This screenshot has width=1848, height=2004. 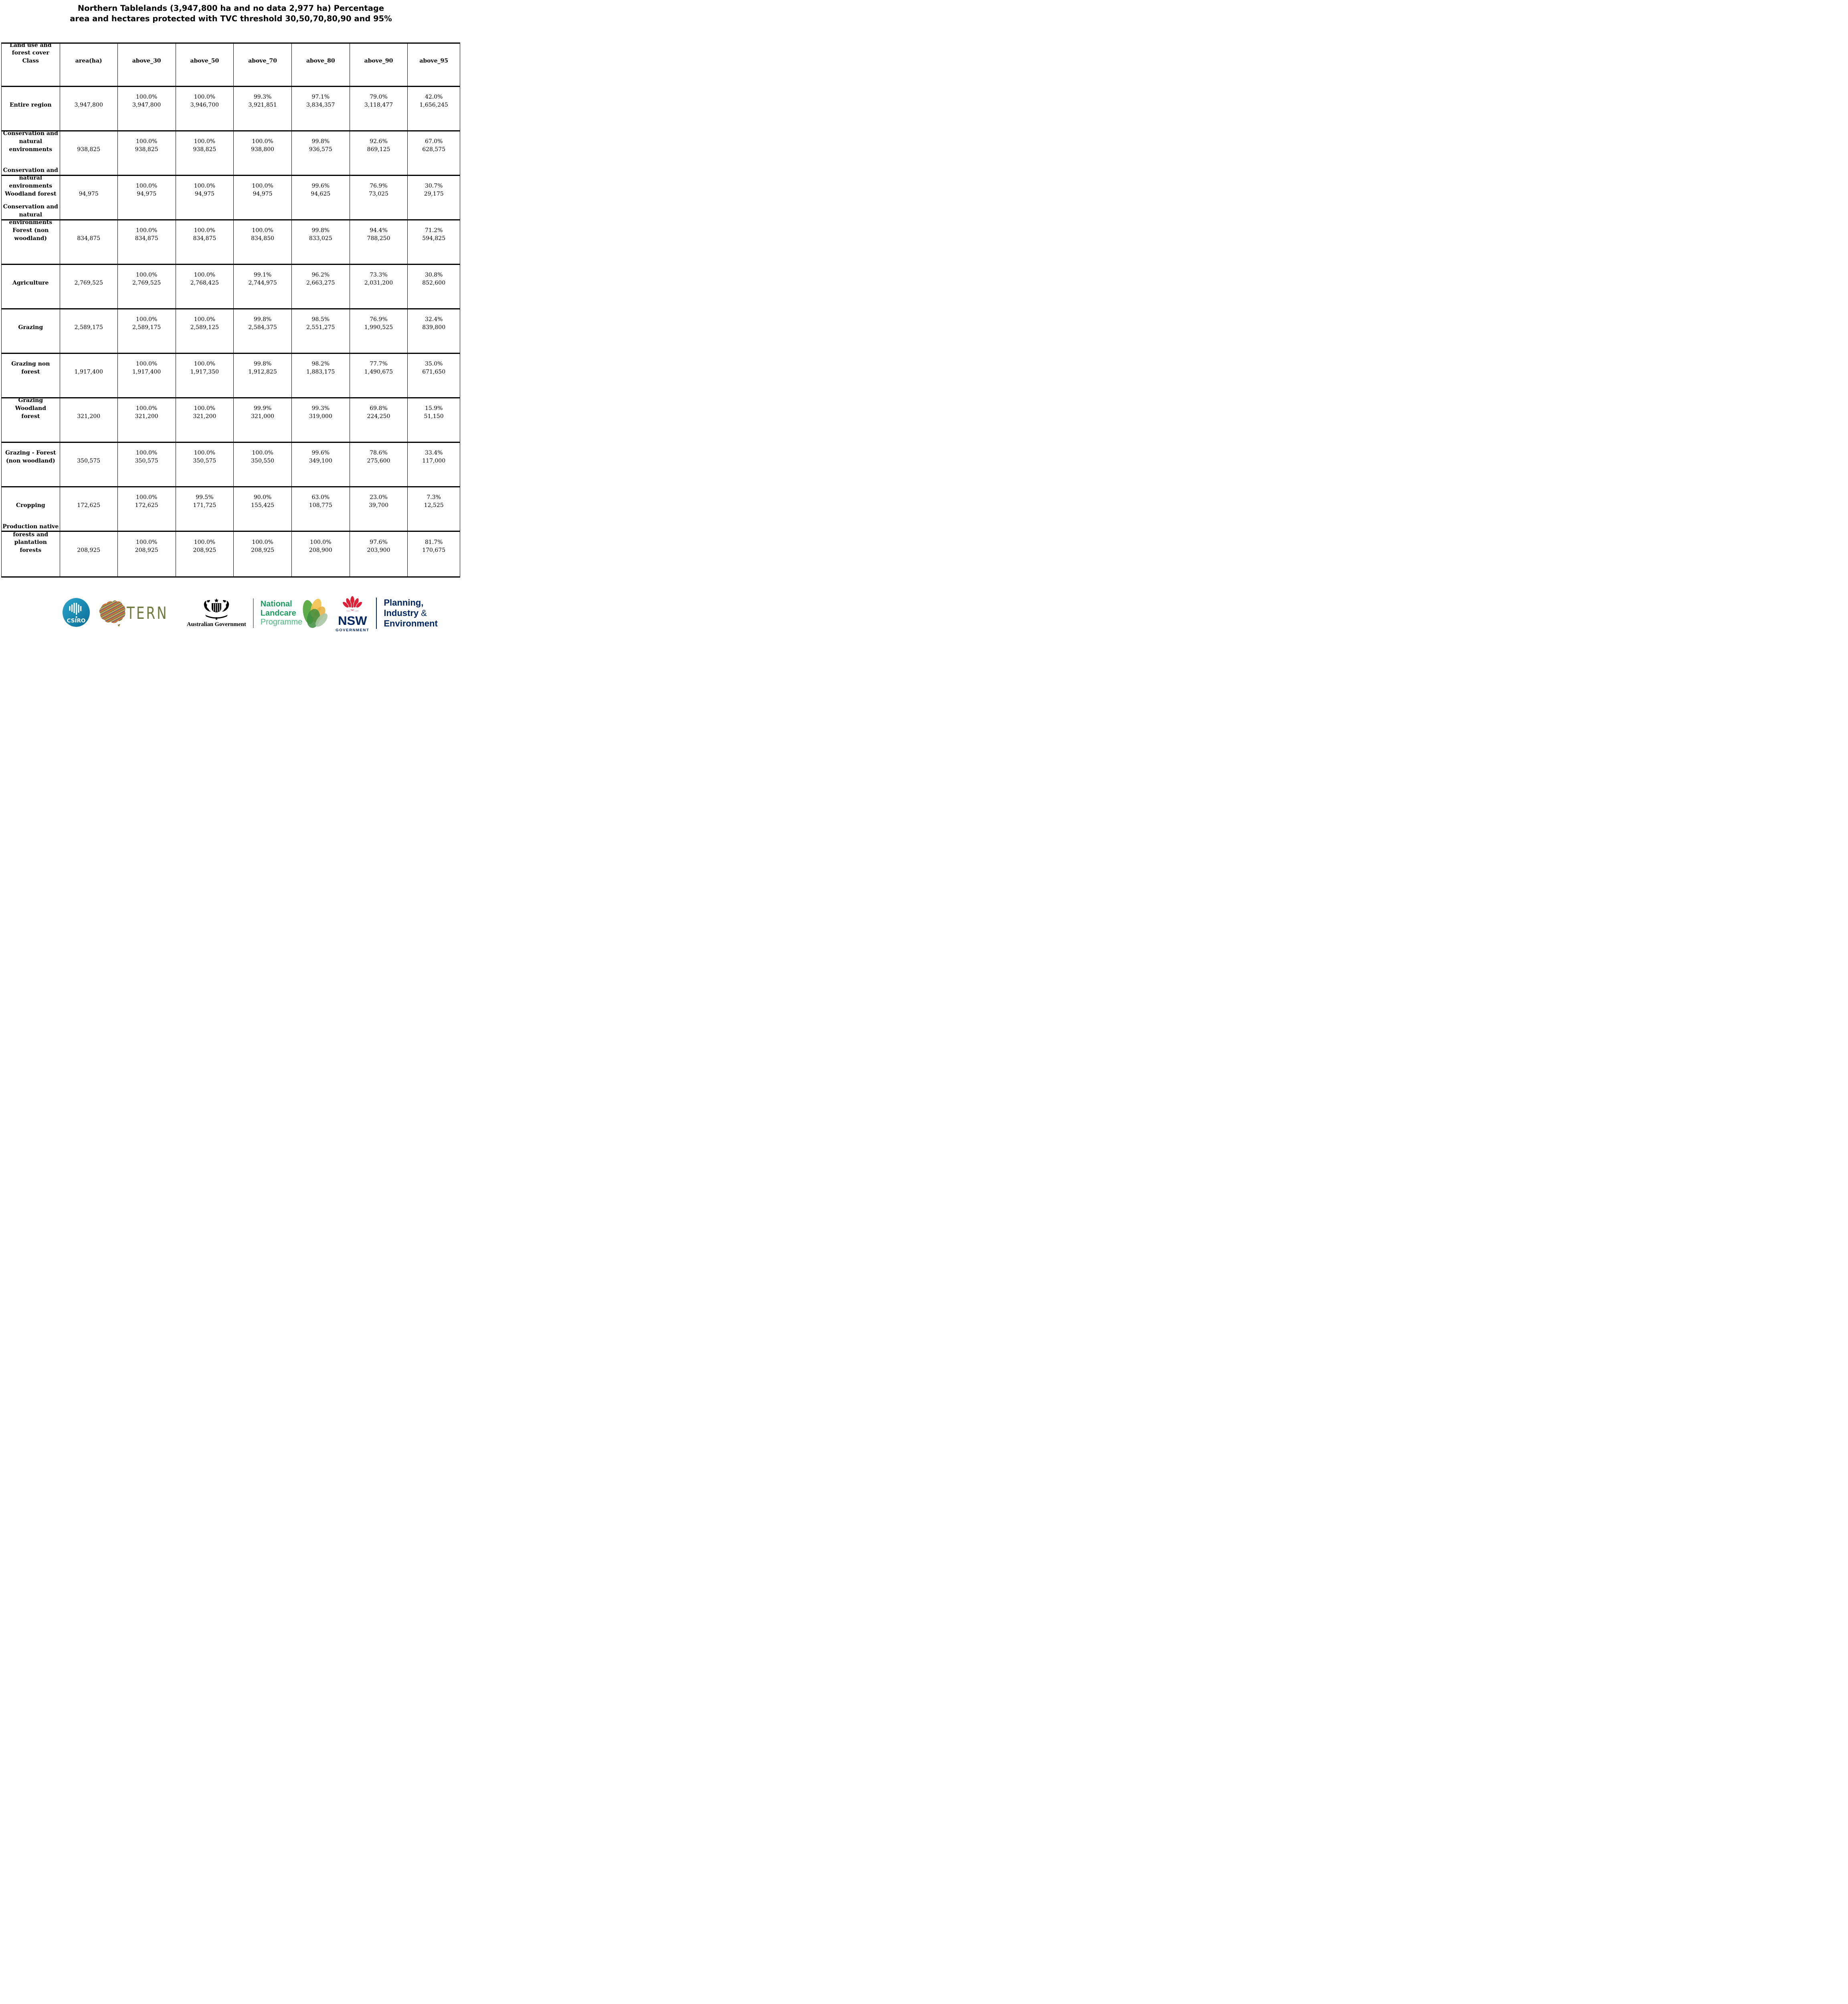 What do you see at coordinates (434, 275) in the screenshot?
I see `row-pct-value: 30.8%` at bounding box center [434, 275].